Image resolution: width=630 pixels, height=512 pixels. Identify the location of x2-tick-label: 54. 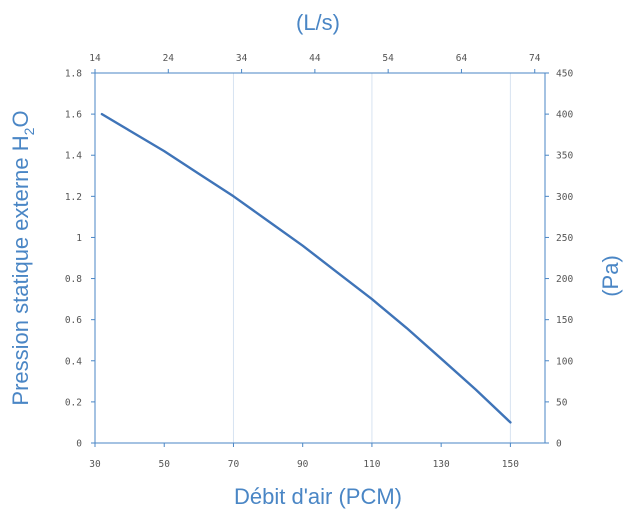
(388, 58).